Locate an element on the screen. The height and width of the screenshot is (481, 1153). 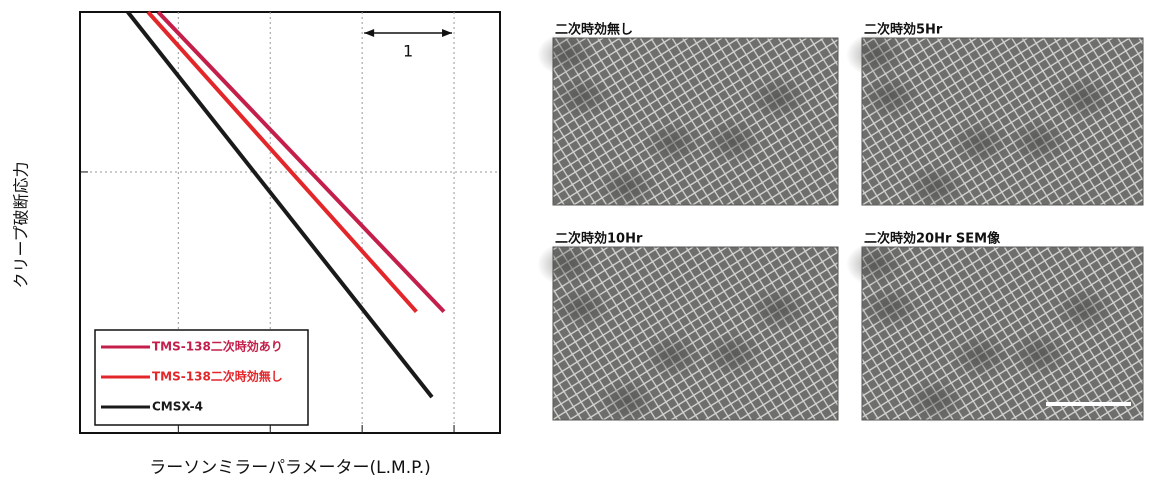
x-axis-label: ラーソンミラーパラメーター(L.M.P.) is located at coordinates (290, 468).